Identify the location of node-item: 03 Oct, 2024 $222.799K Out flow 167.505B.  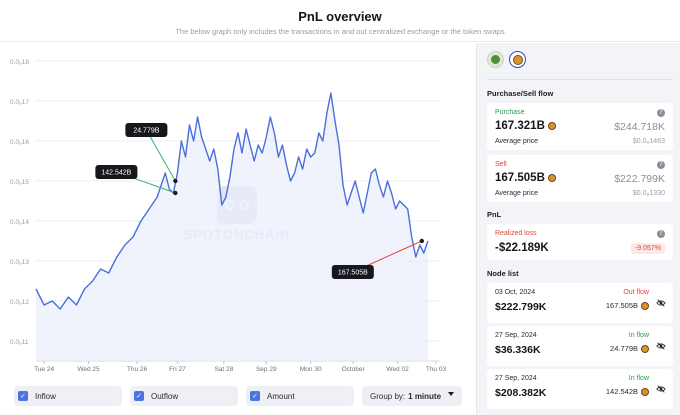
(580, 303).